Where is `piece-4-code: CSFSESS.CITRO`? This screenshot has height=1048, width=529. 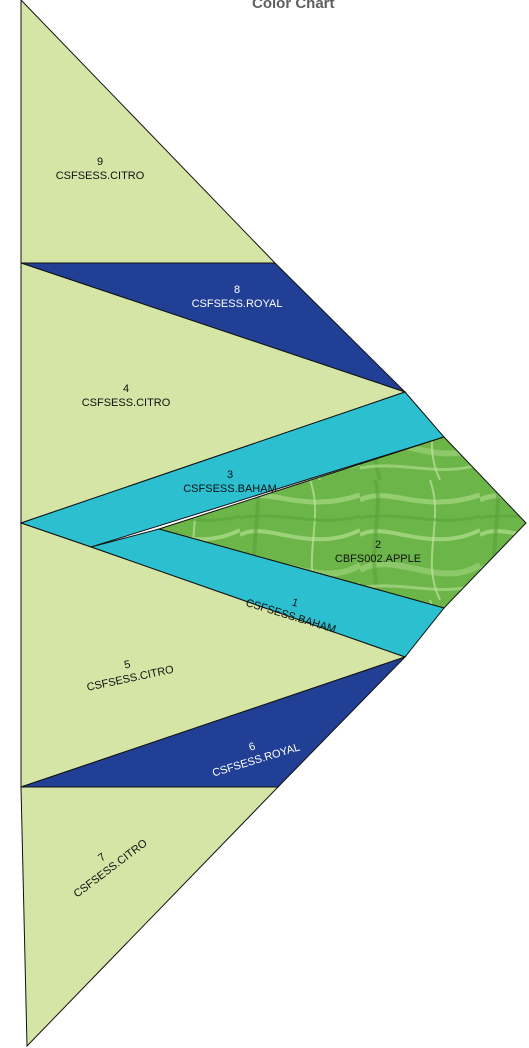 piece-4-code: CSFSESS.CITRO is located at coordinates (126, 403).